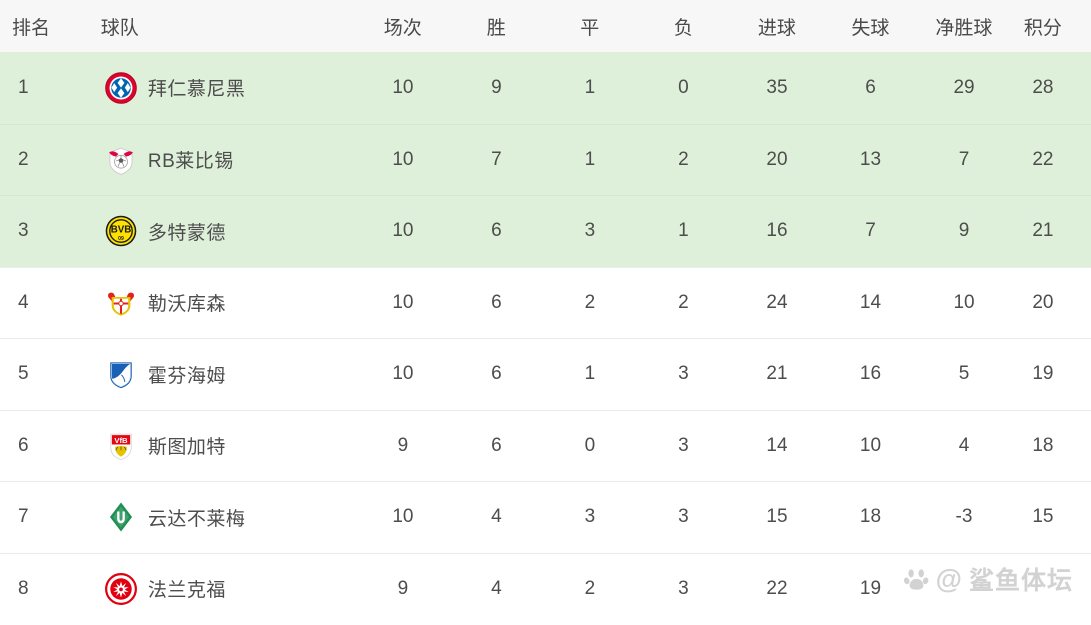  What do you see at coordinates (119, 28) in the screenshot?
I see `column-header-team: 球队` at bounding box center [119, 28].